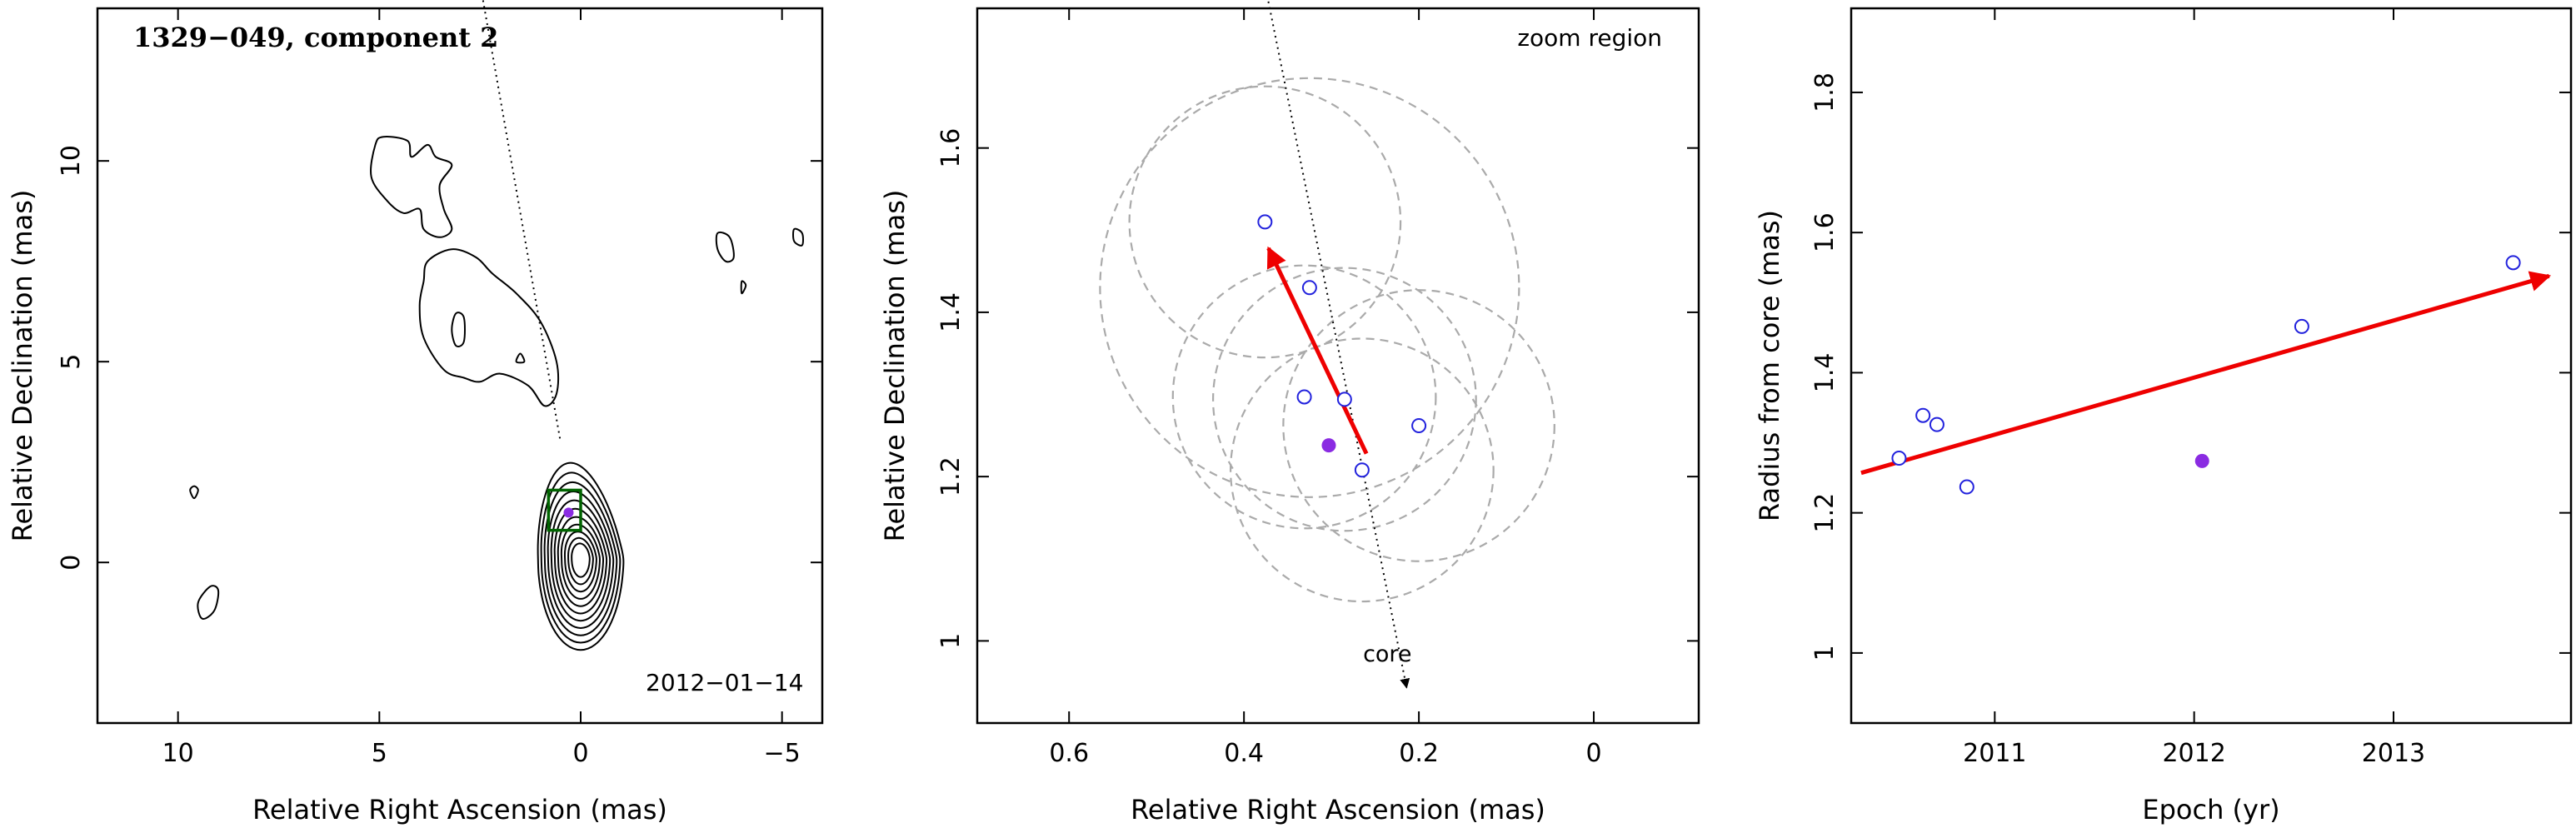 The image size is (2576, 833). What do you see at coordinates (459, 810) in the screenshot?
I see `panel1-xlabel: Relative Right Ascension (mas)` at bounding box center [459, 810].